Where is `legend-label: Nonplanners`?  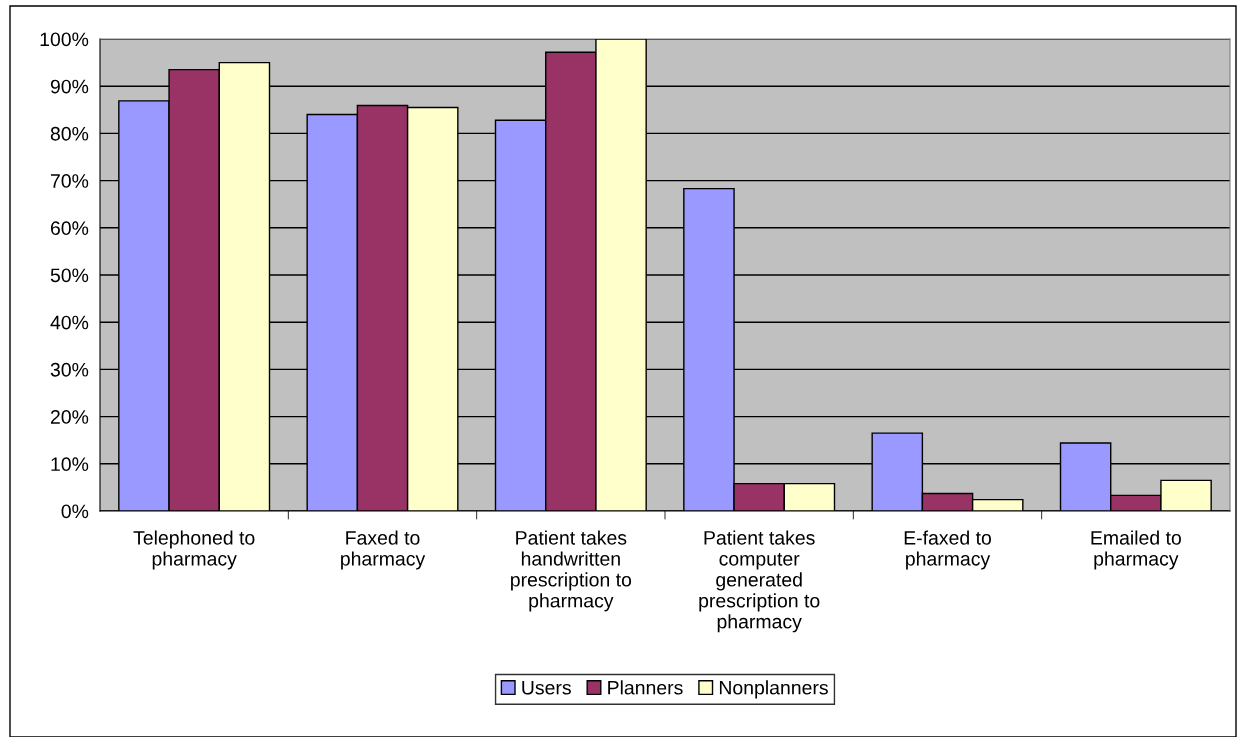 legend-label: Nonplanners is located at coordinates (773, 689).